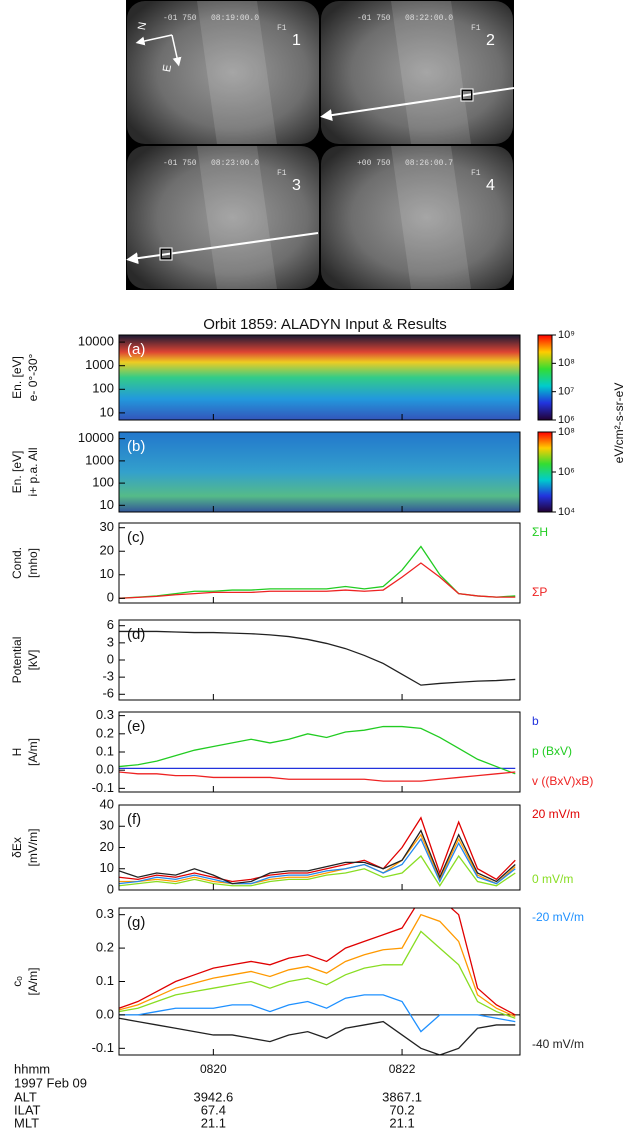  I want to click on y-axis-label: [mho], so click(33, 563).